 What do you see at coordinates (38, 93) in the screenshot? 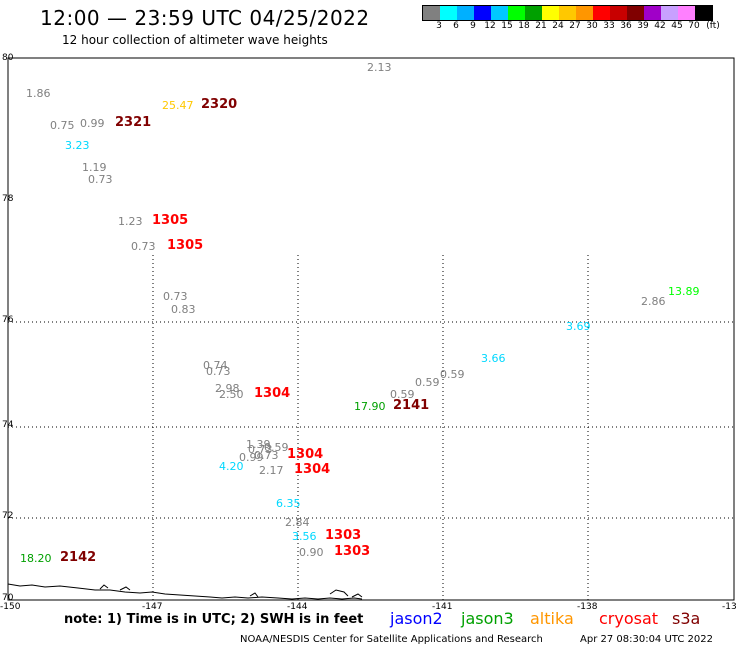
I see `wave-height-label: 1.86` at bounding box center [38, 93].